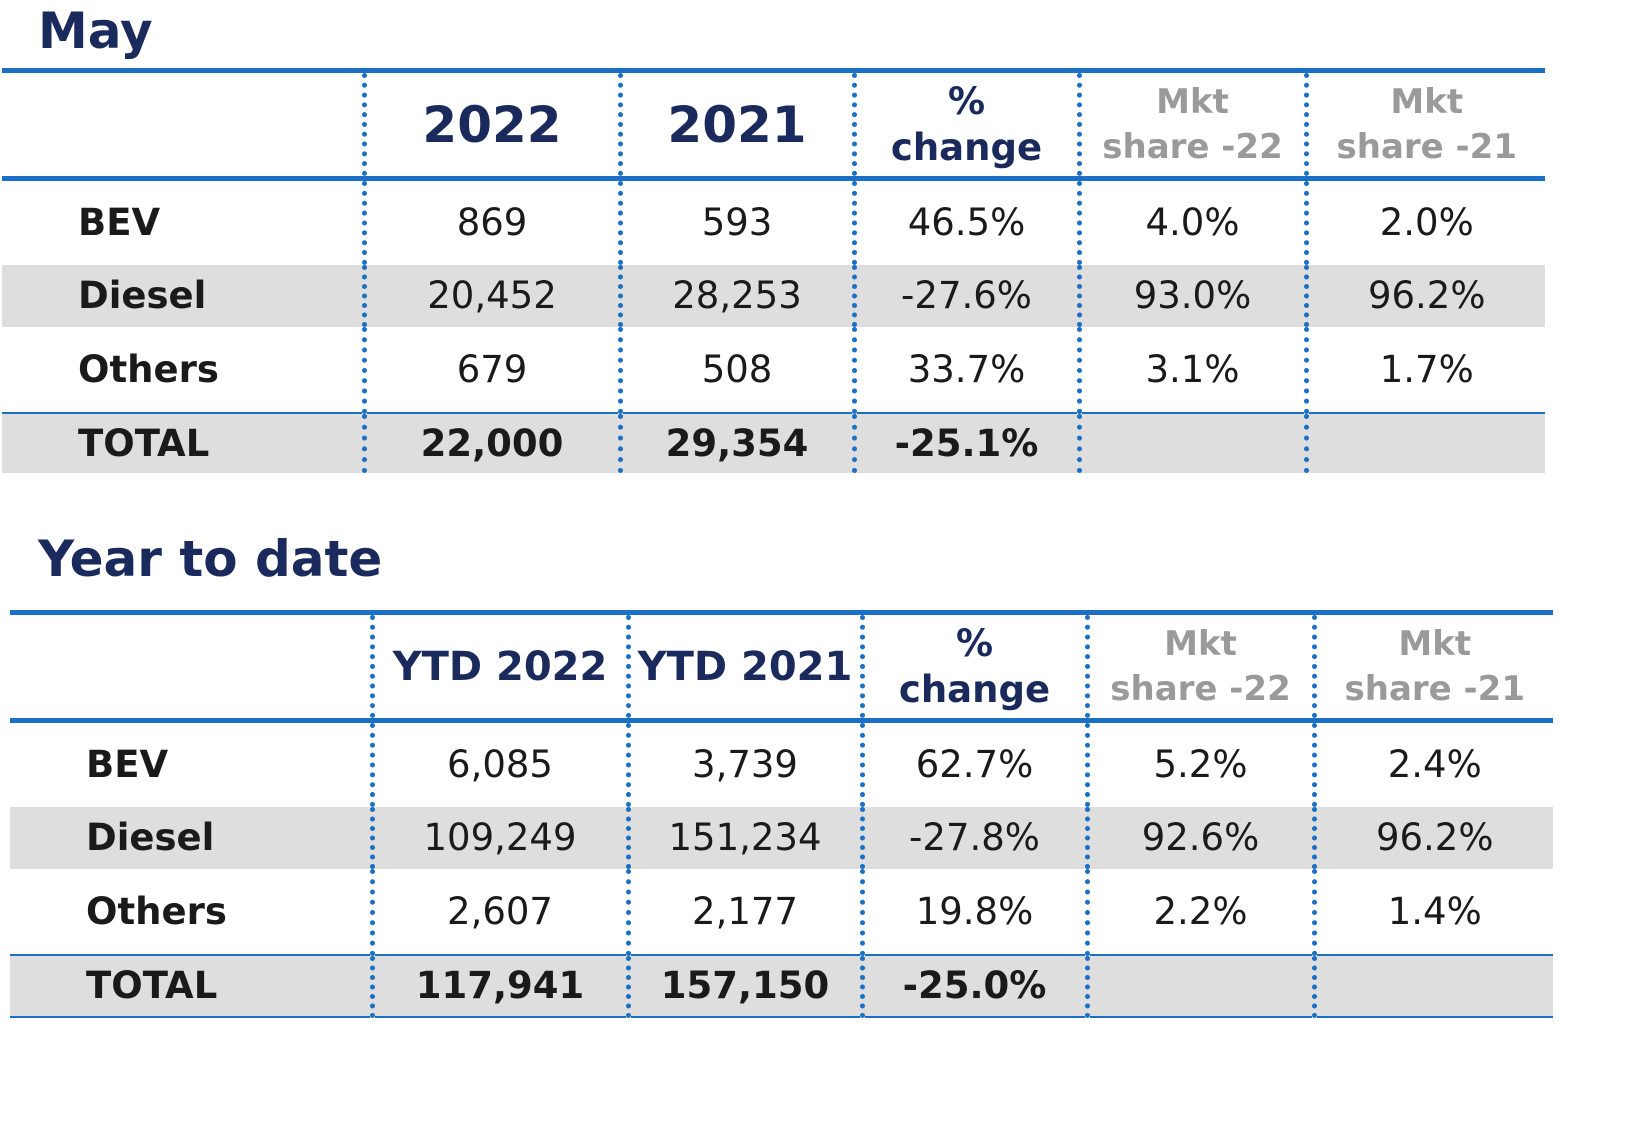 This screenshot has height=1127, width=1637. I want to click on cell-pct-change: -25.1%, so click(965, 442).